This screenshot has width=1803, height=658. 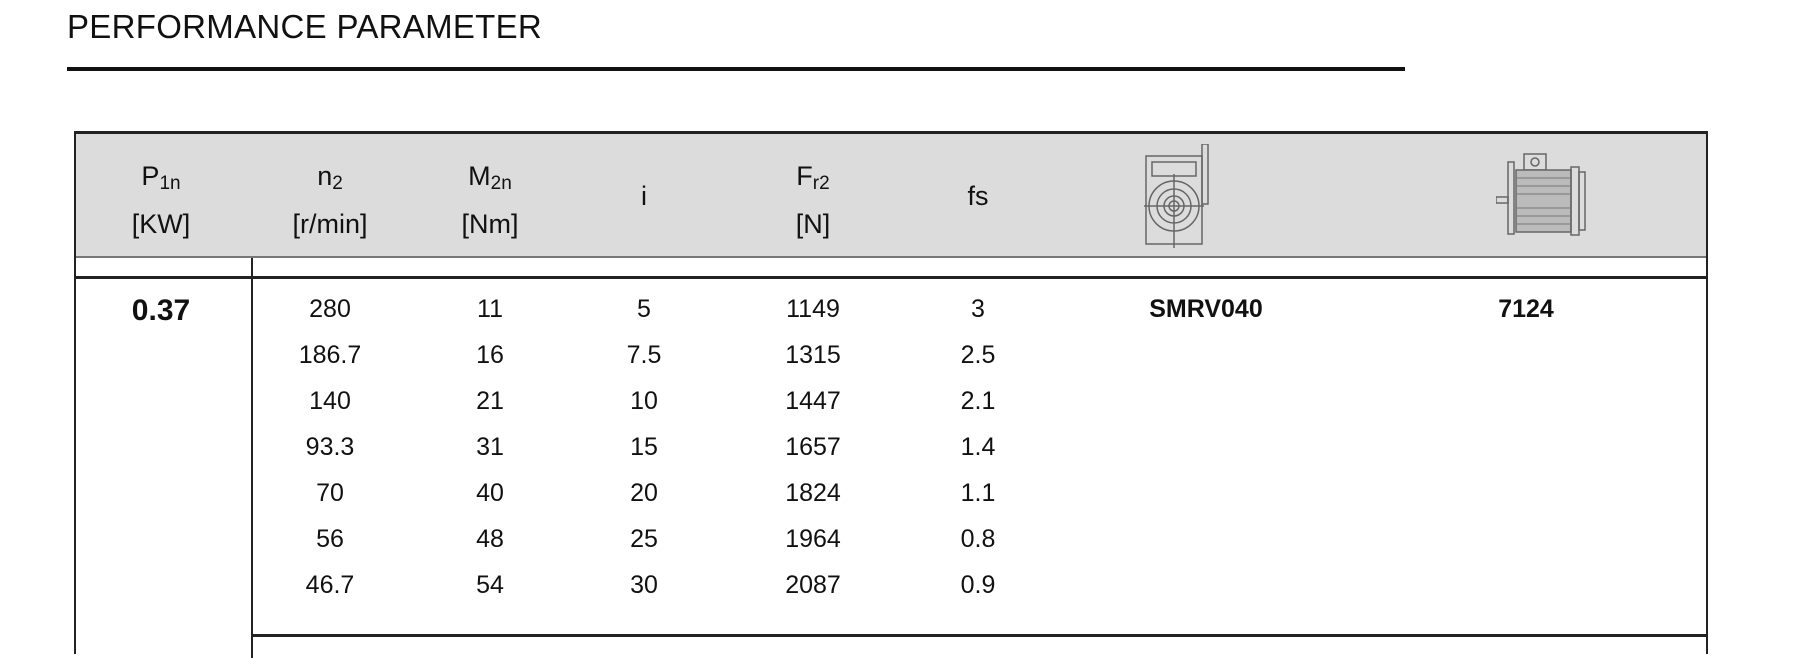 I want to click on header-i: i, so click(x=644, y=196).